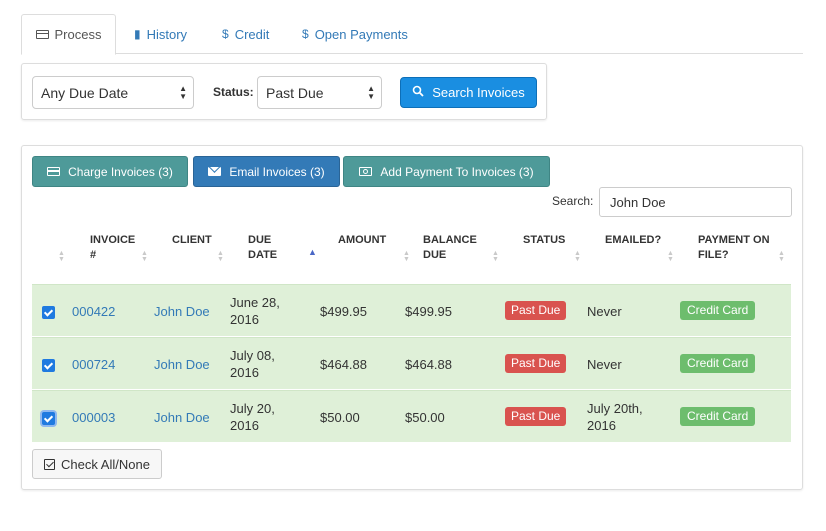  I want to click on amount-cell: $50.00, so click(340, 417).